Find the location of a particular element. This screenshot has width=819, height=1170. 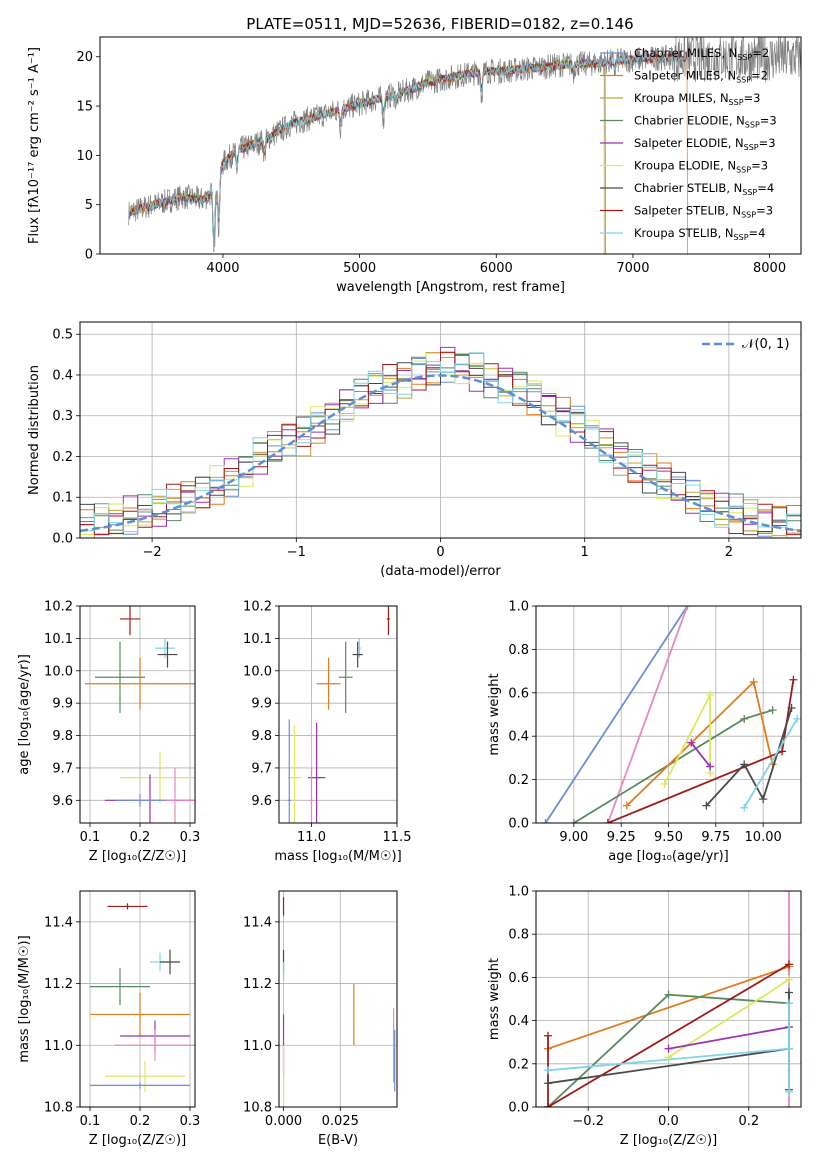

axes-frame is located at coordinates (338, 714).